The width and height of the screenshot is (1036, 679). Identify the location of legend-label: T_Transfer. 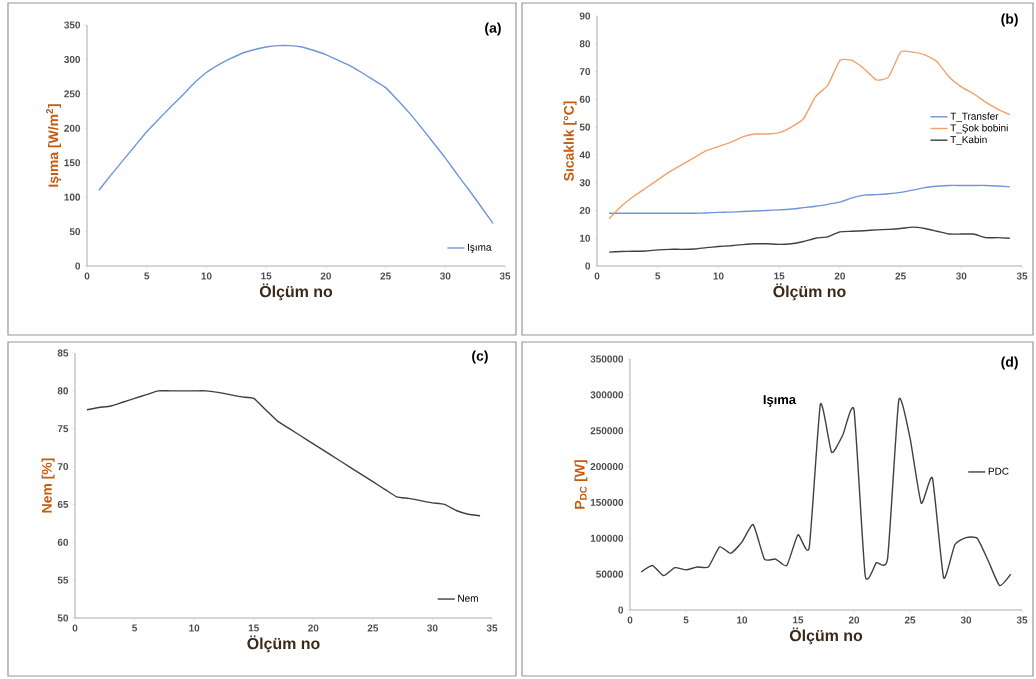
(974, 117).